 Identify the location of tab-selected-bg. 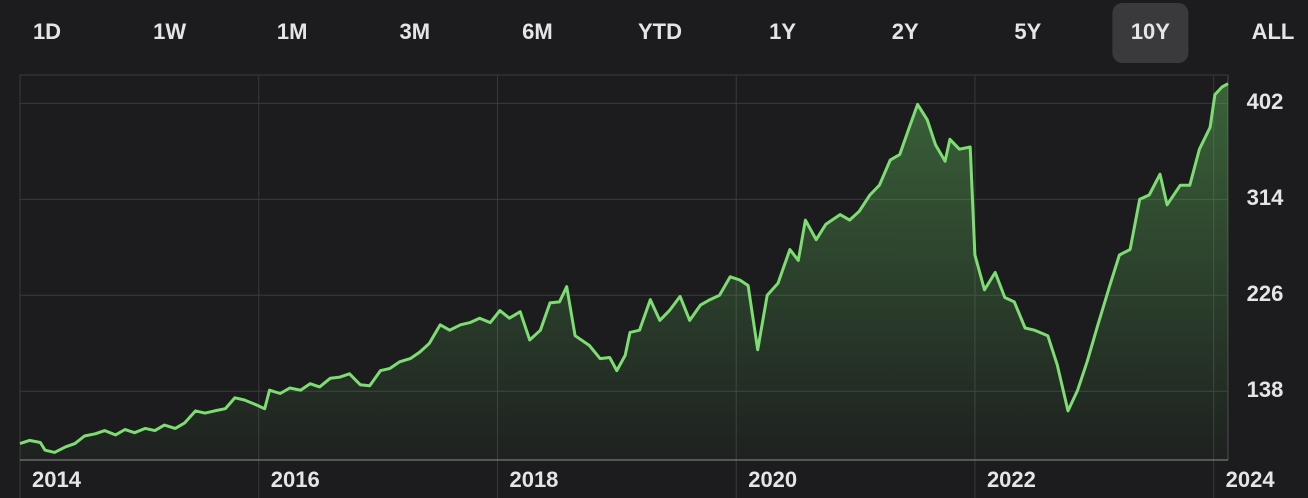
(1150, 33).